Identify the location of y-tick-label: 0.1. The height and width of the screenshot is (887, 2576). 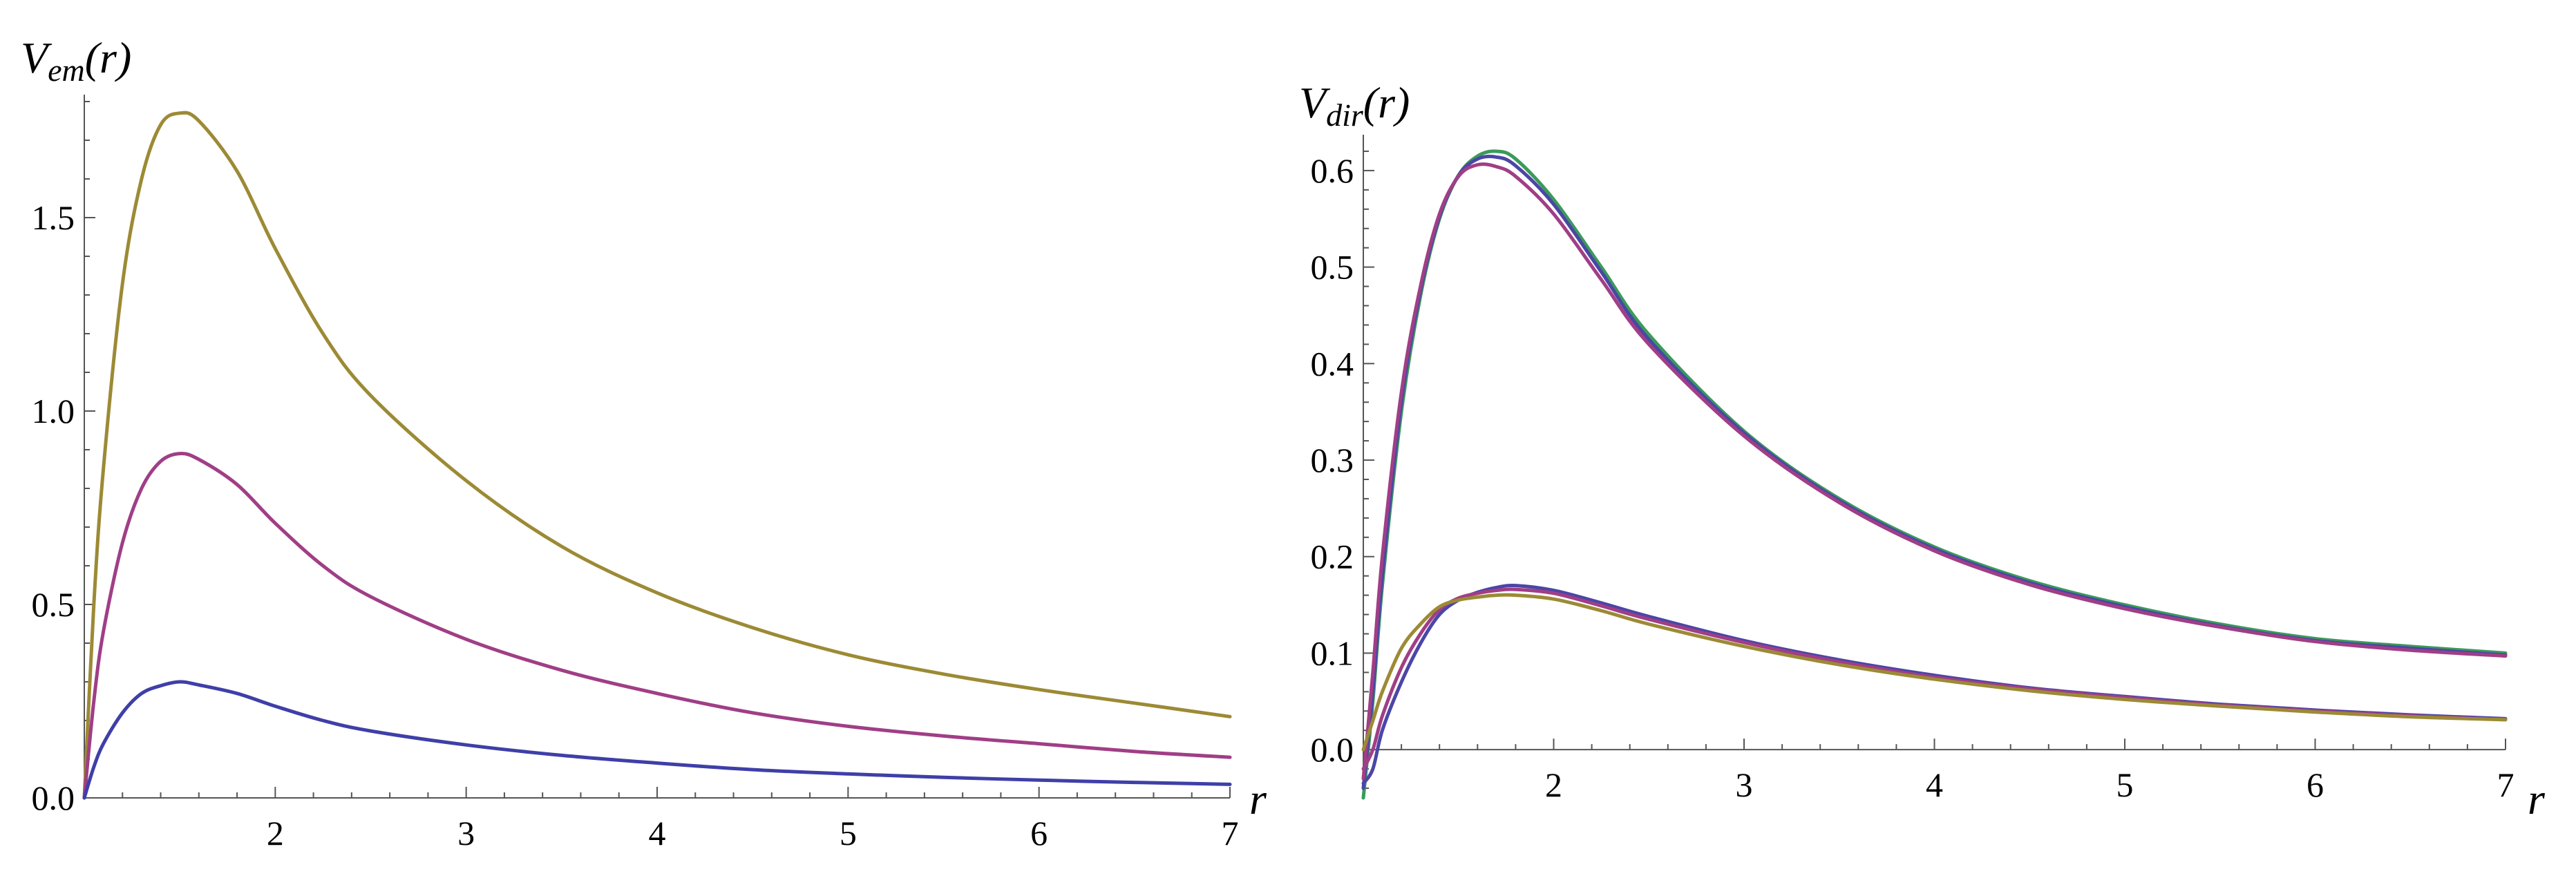
(1332, 652).